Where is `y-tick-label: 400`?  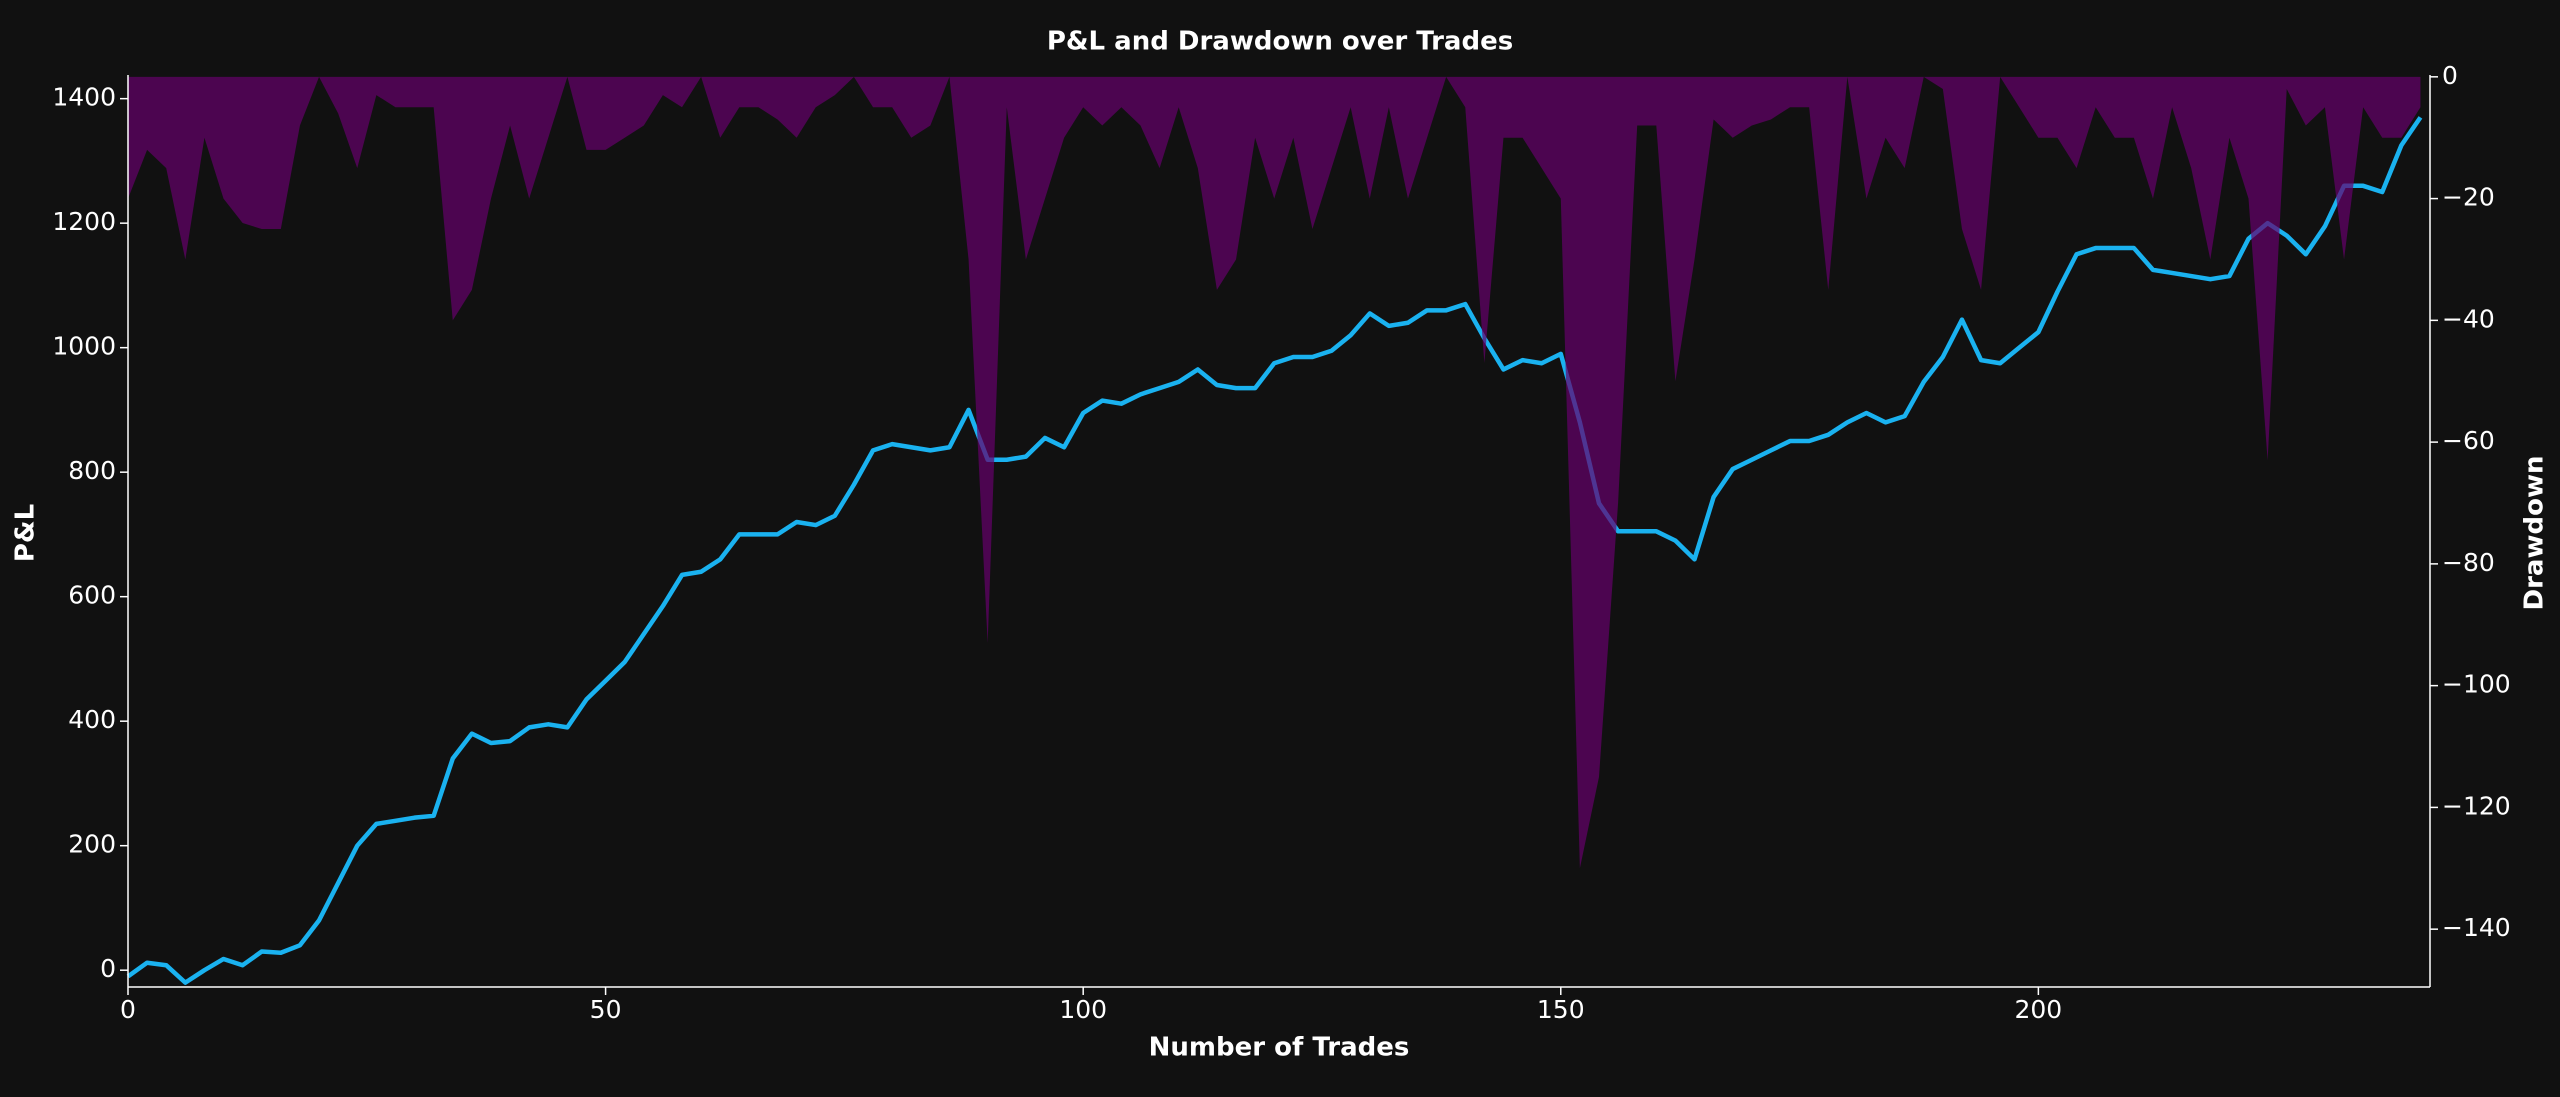
y-tick-label: 400 is located at coordinates (92, 719).